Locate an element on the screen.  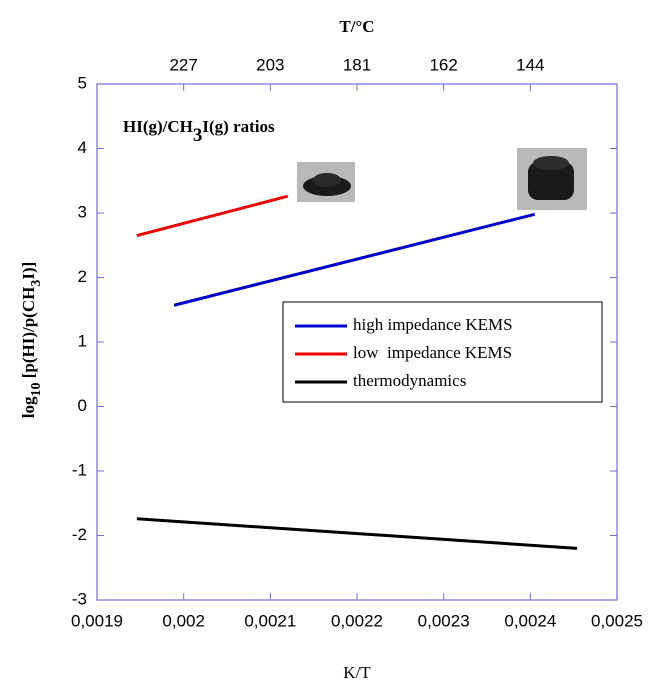
legend-label: high impedance KEMS is located at coordinates (433, 324).